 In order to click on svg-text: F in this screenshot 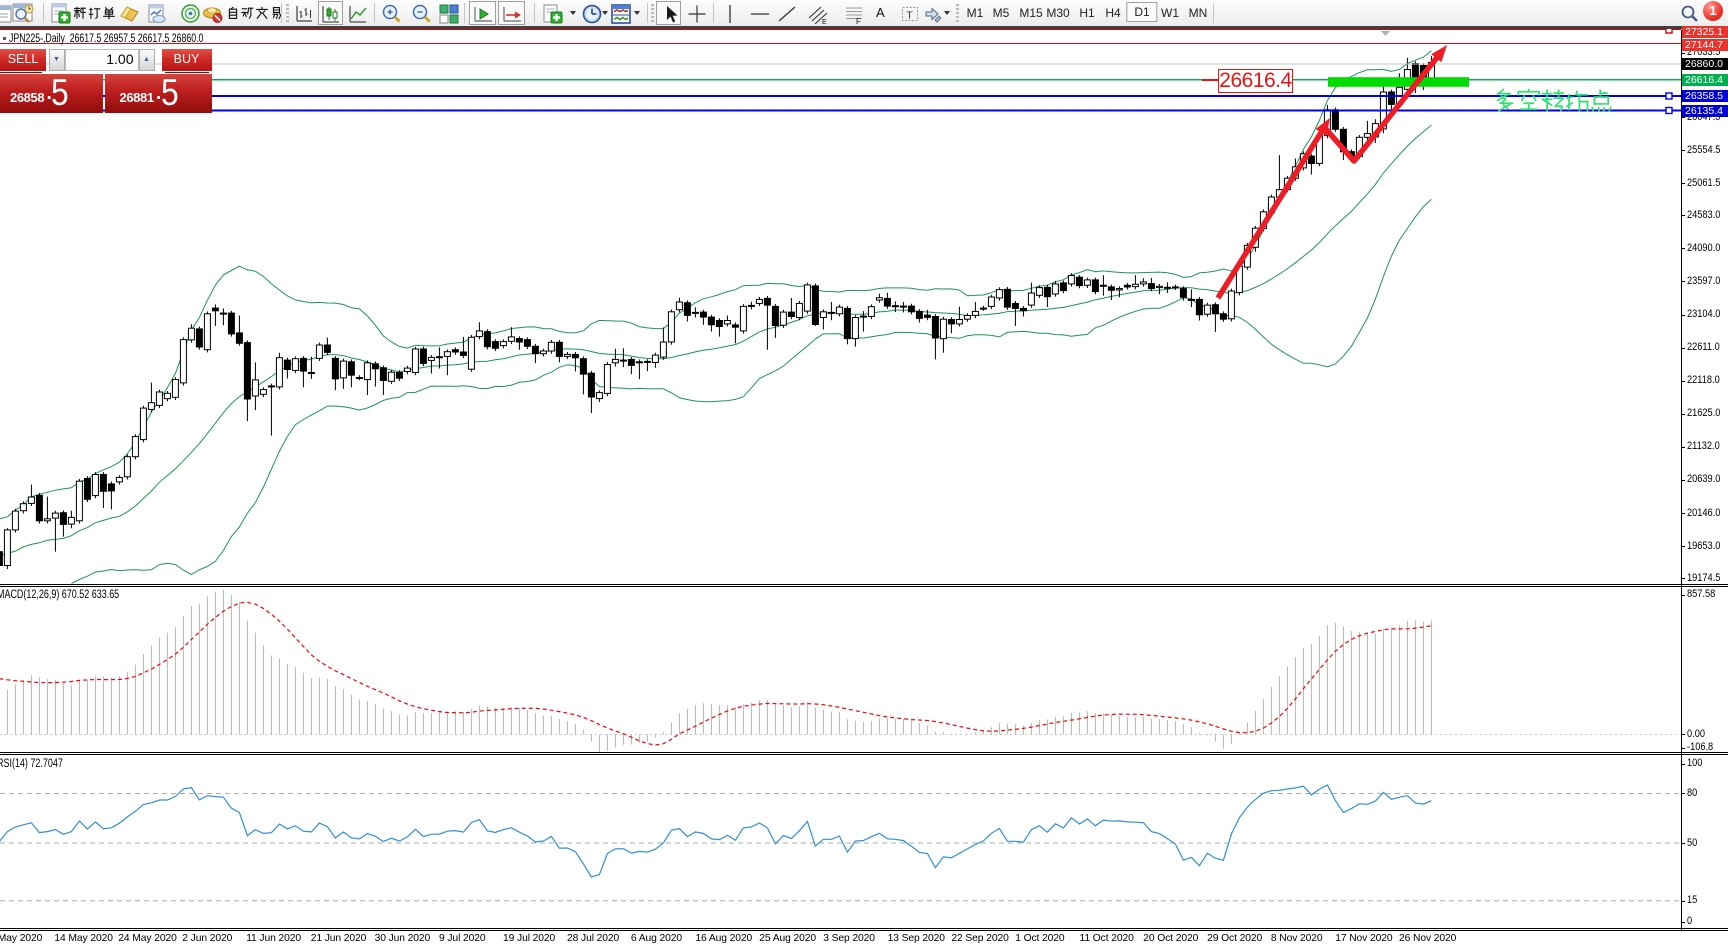, I will do `click(858, 21)`.